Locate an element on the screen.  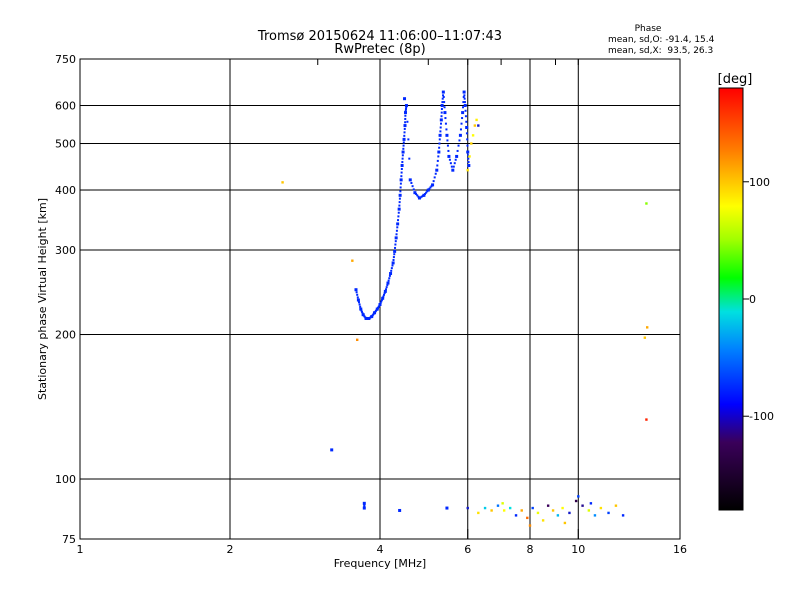
chart-title: Tromsø 20150624 11:06:00–11:07:43 is located at coordinates (379, 36).